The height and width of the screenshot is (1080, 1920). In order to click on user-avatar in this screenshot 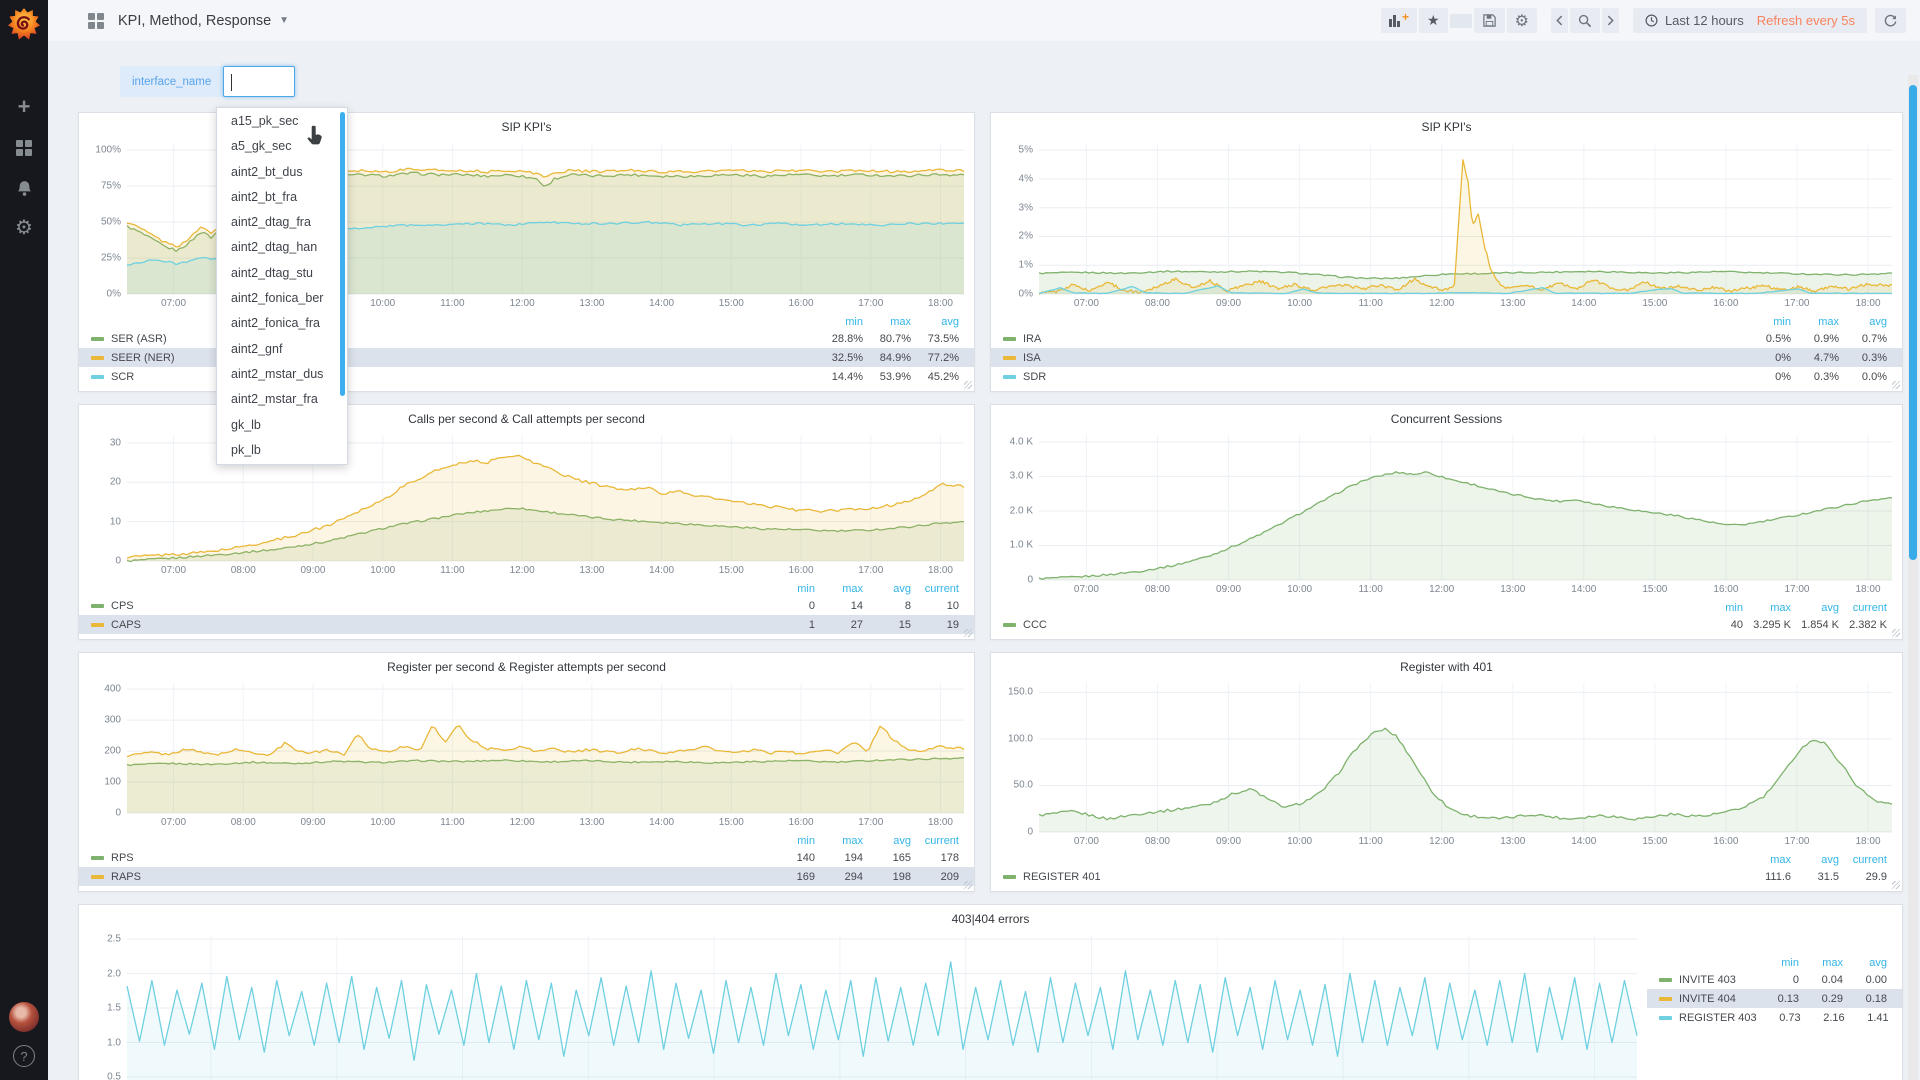, I will do `click(24, 1017)`.